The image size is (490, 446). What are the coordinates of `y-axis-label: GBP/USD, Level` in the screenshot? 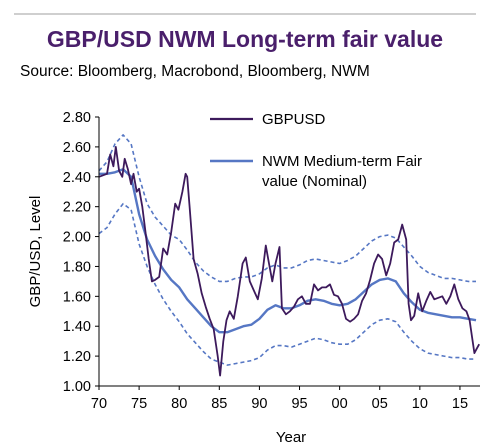 It's located at (35, 252).